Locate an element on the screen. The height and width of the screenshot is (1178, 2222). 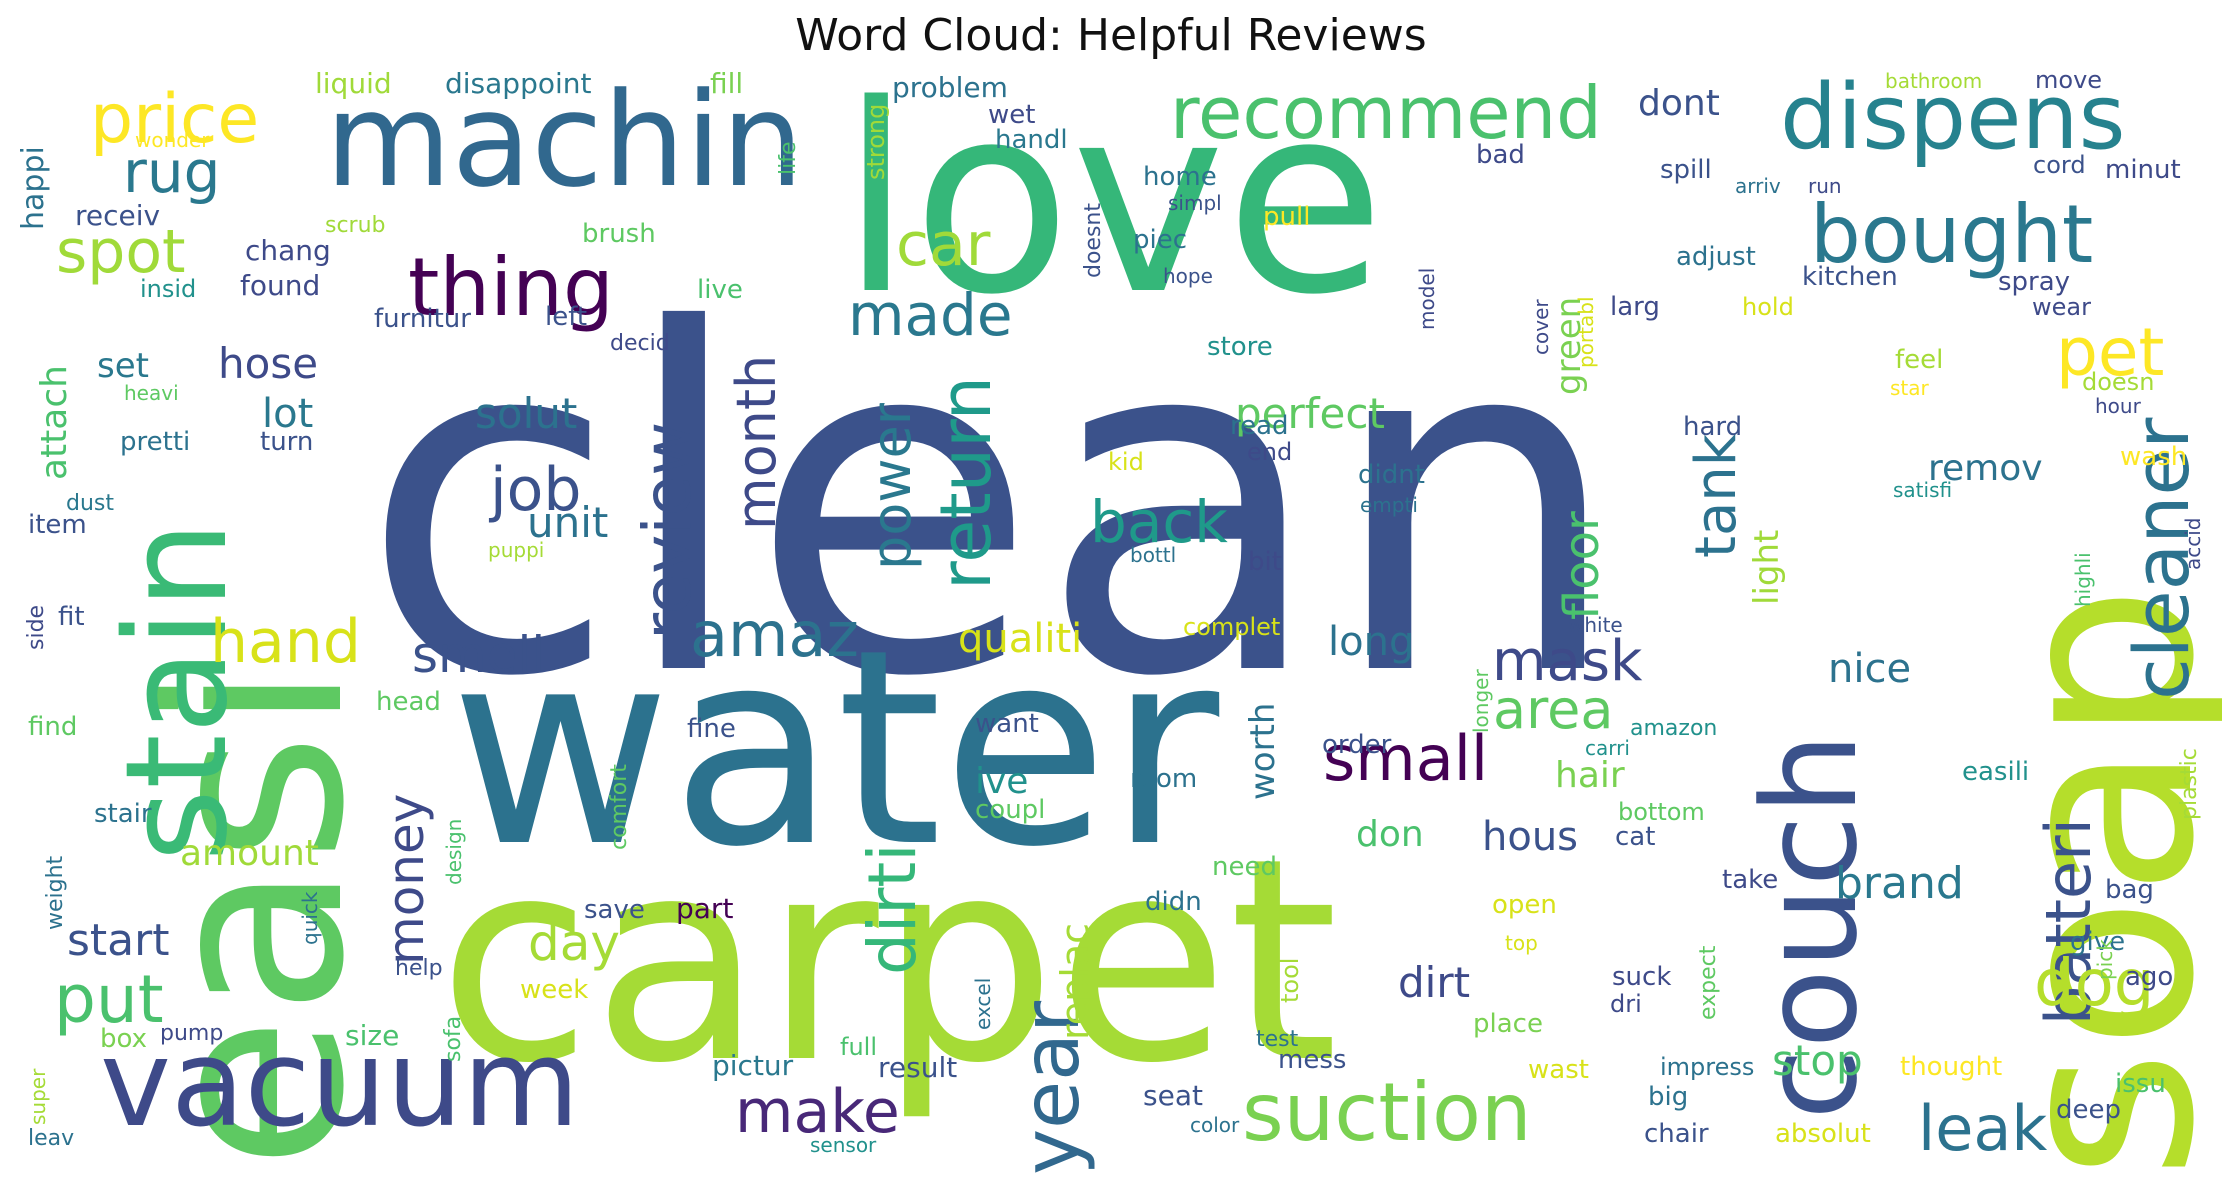
word-pictur: pictur is located at coordinates (753, 1065).